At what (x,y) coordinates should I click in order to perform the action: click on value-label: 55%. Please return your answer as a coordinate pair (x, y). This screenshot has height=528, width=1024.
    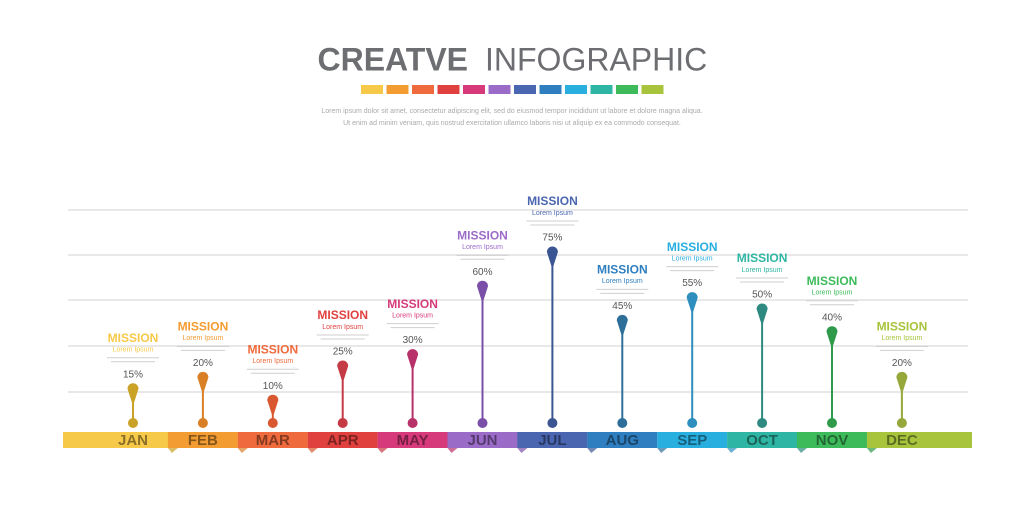
    Looking at the image, I should click on (692, 283).